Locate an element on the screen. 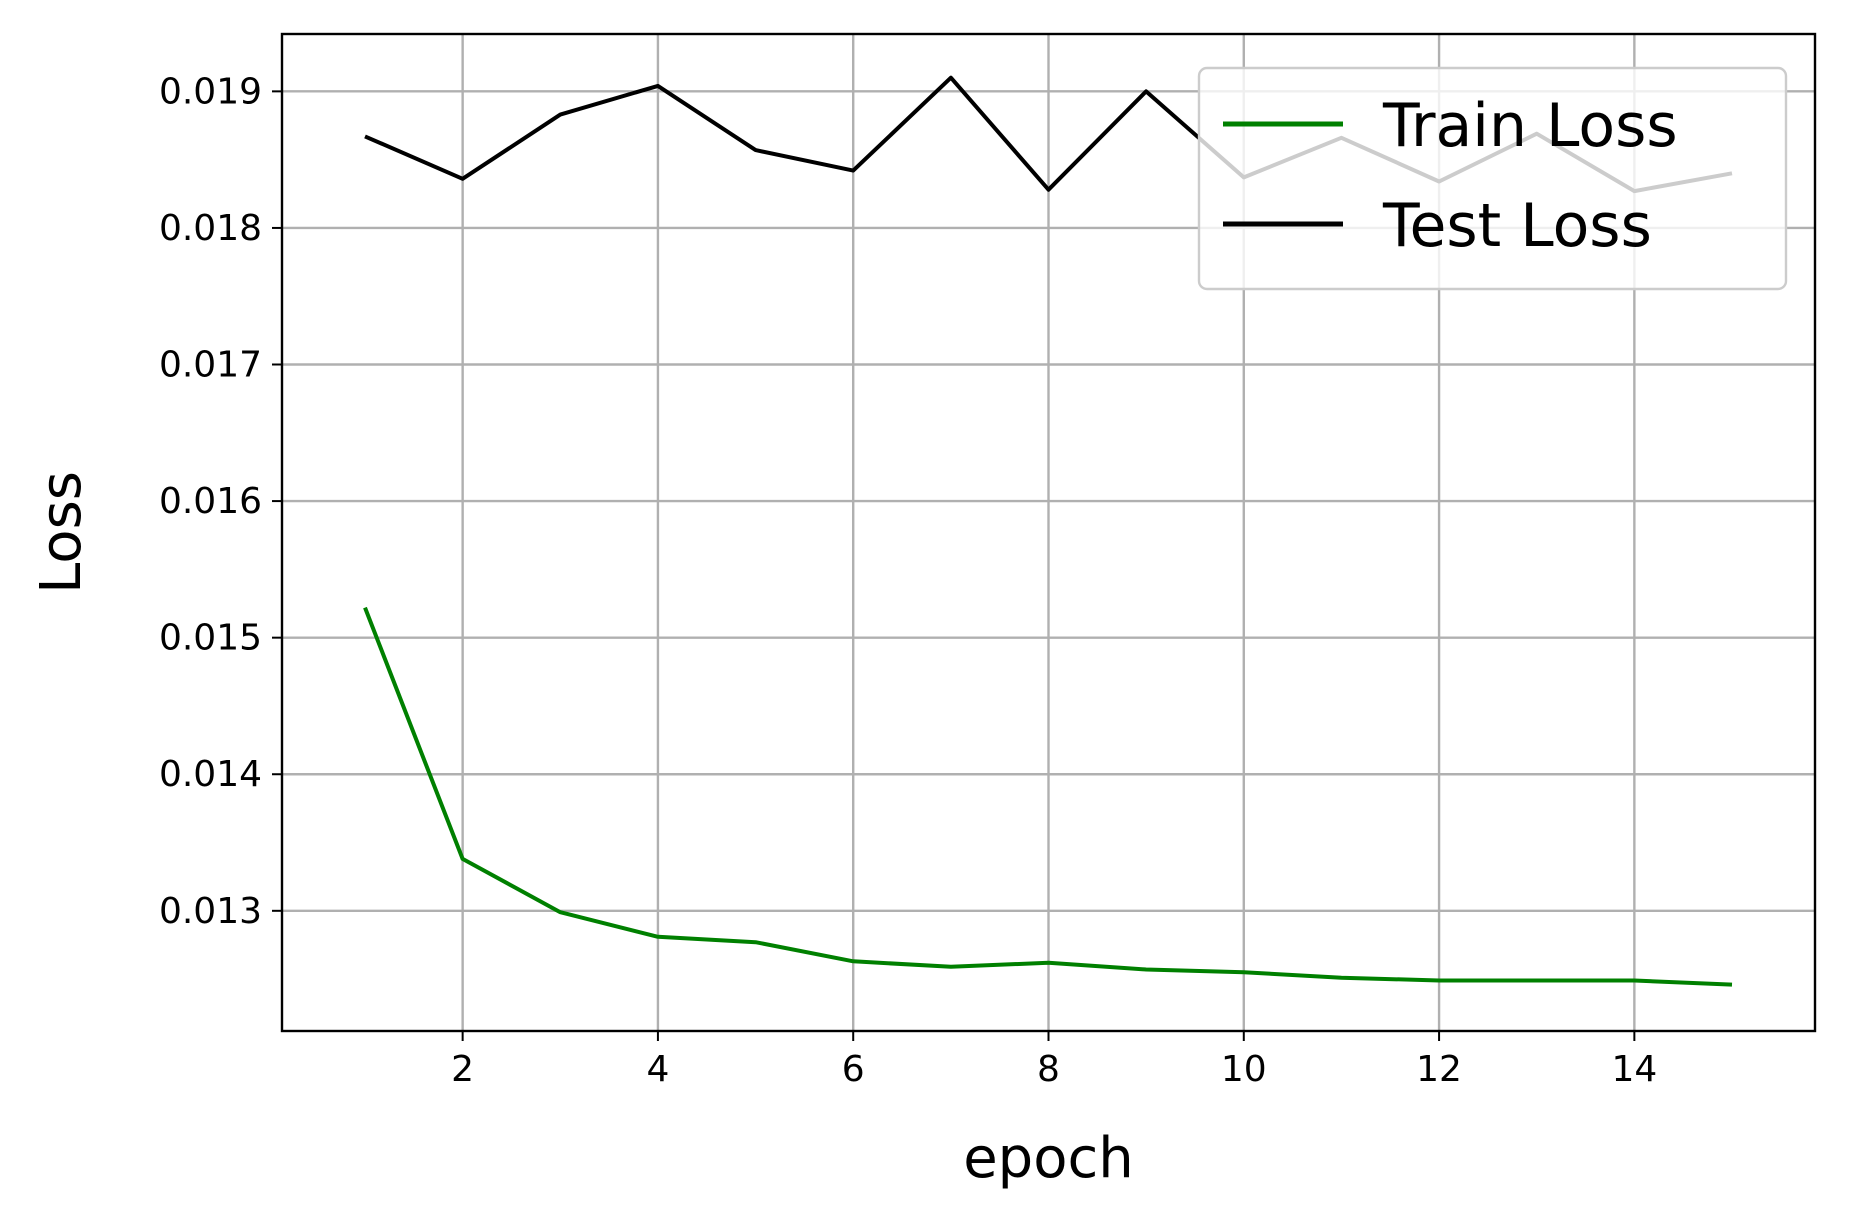  legend-label-test-loss: Test Loss is located at coordinates (1517, 226).